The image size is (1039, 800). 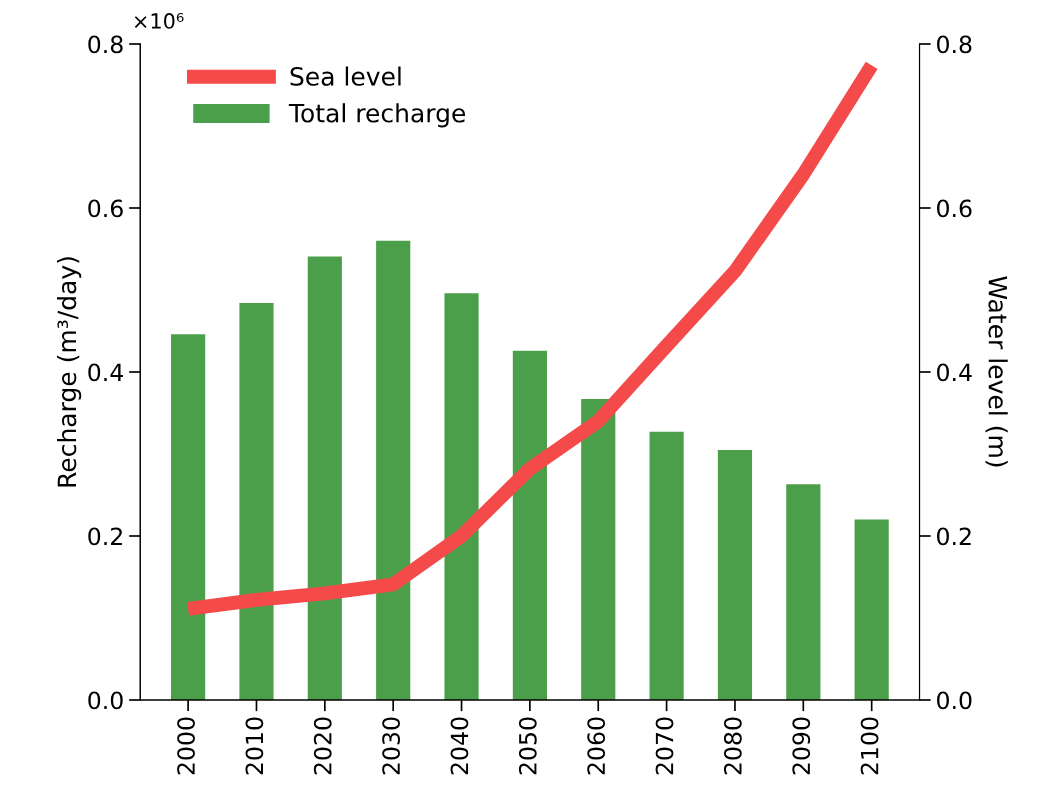 I want to click on x-tick-label: 2000, so click(x=186, y=746).